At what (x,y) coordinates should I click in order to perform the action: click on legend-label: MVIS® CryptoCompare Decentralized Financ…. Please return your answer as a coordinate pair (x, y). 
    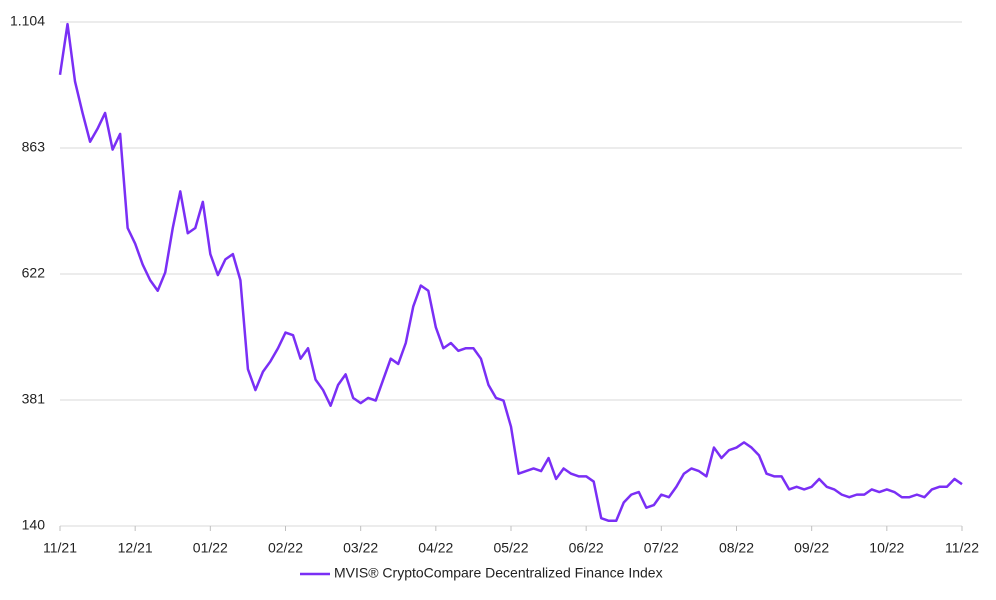
    Looking at the image, I should click on (498, 573).